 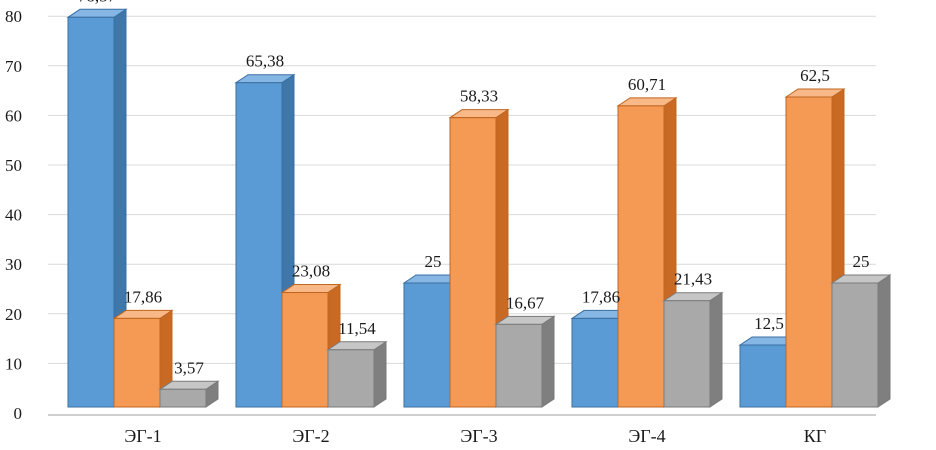 I want to click on data-label: 21,43, so click(x=693, y=279).